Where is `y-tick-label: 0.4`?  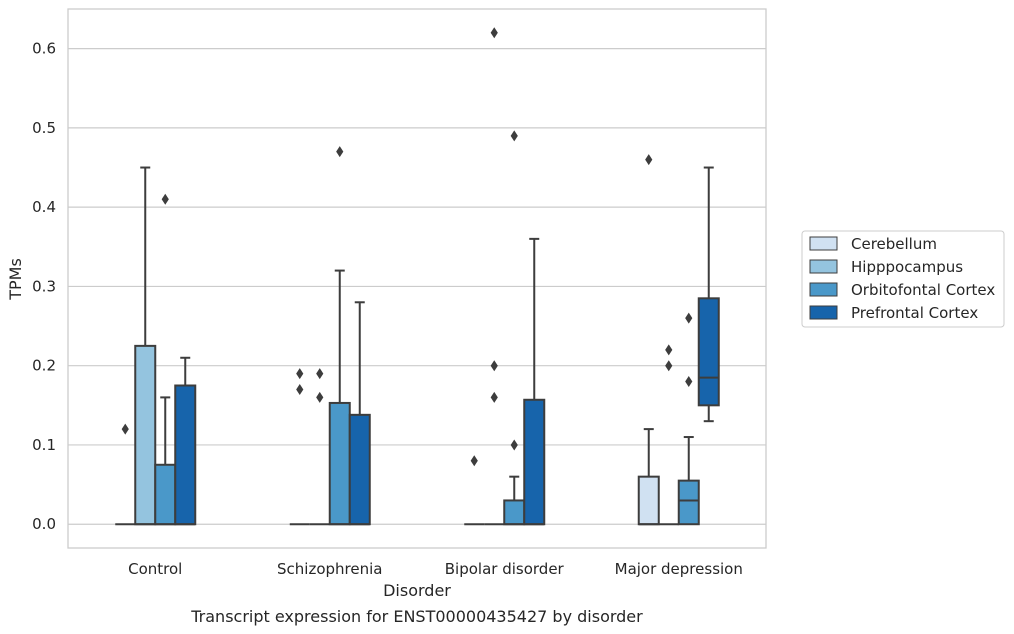 y-tick-label: 0.4 is located at coordinates (44, 207).